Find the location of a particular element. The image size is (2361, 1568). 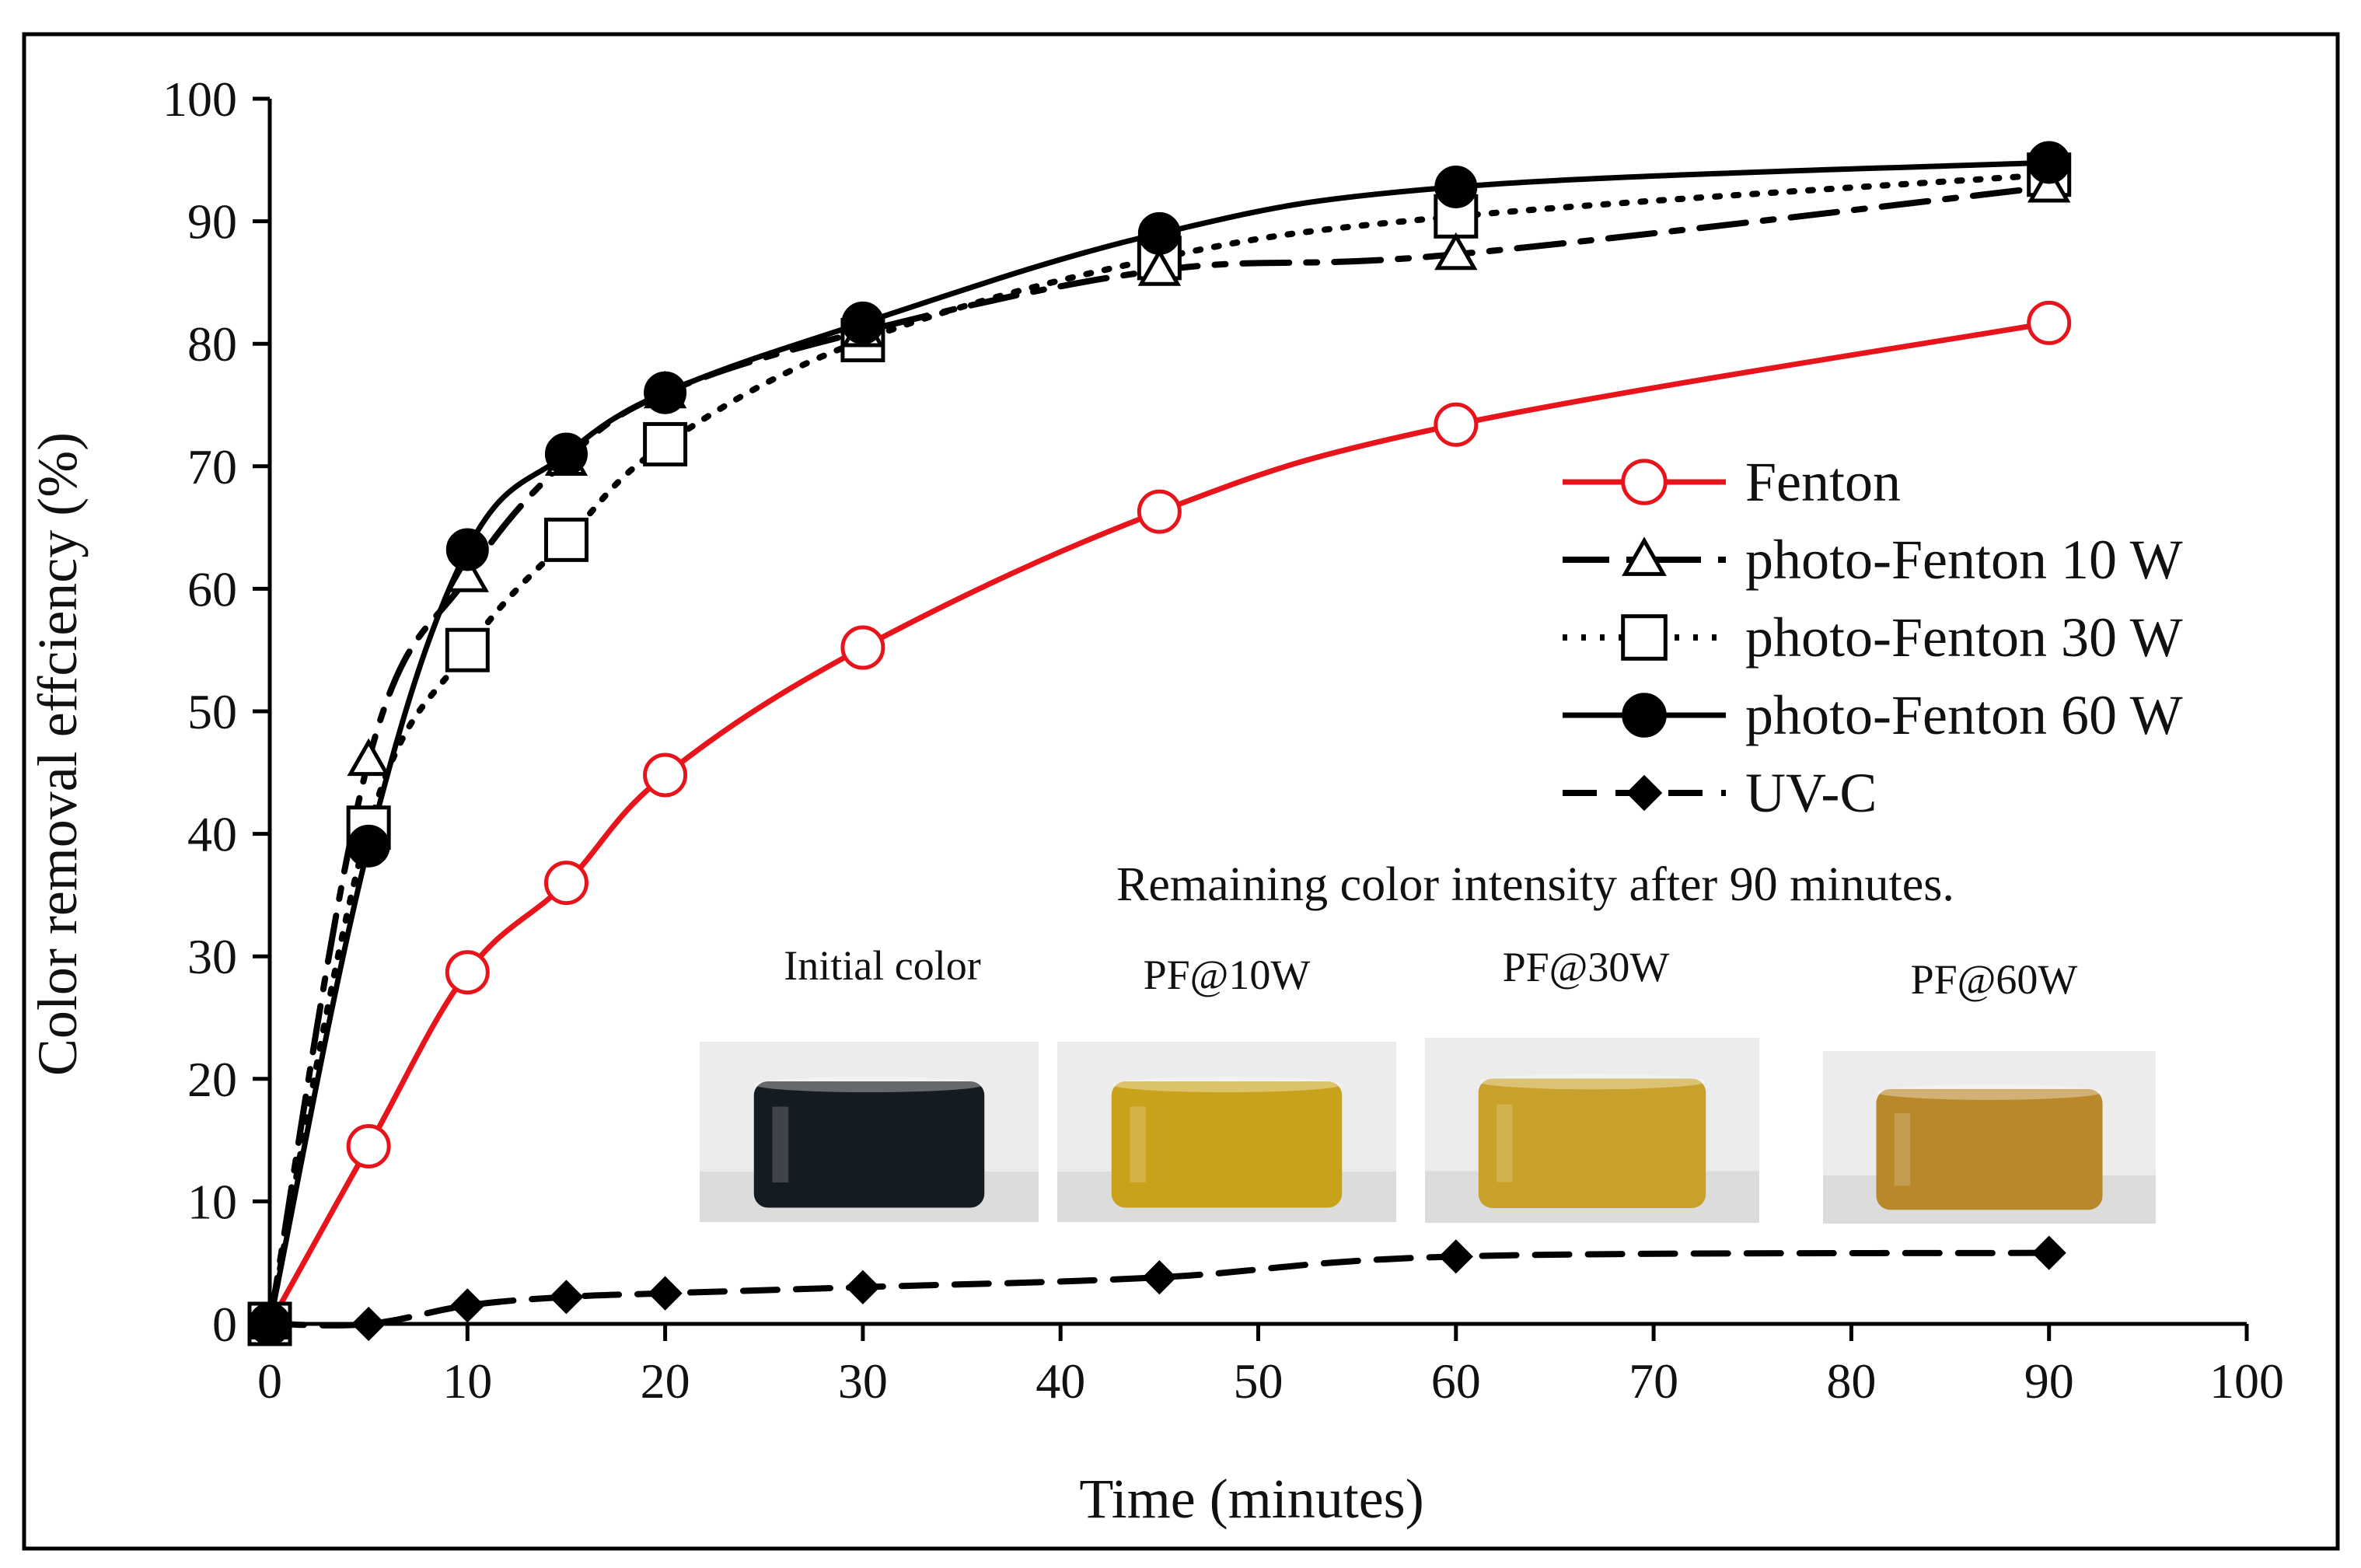

x-tick-label-50: 50 is located at coordinates (1259, 1381).